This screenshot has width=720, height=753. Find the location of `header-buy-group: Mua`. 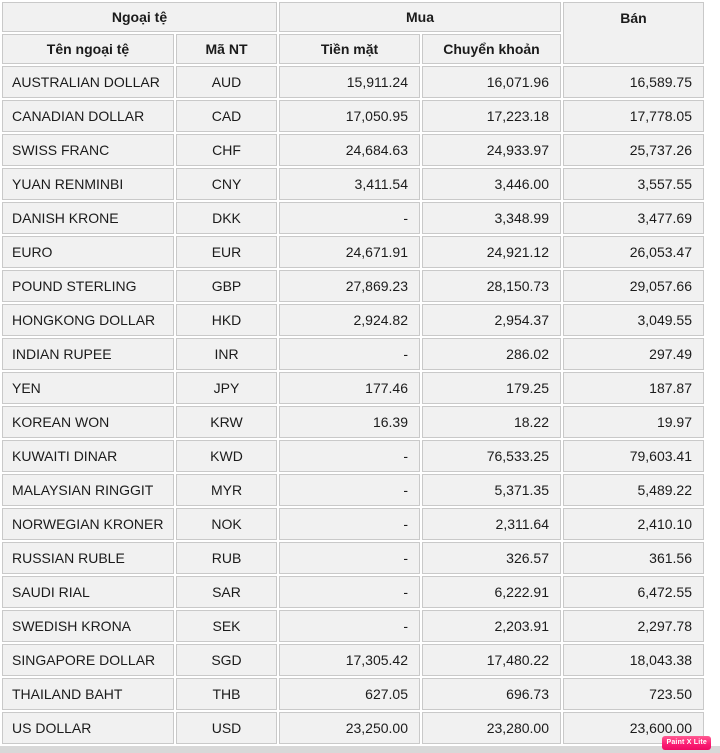

header-buy-group: Mua is located at coordinates (420, 17).